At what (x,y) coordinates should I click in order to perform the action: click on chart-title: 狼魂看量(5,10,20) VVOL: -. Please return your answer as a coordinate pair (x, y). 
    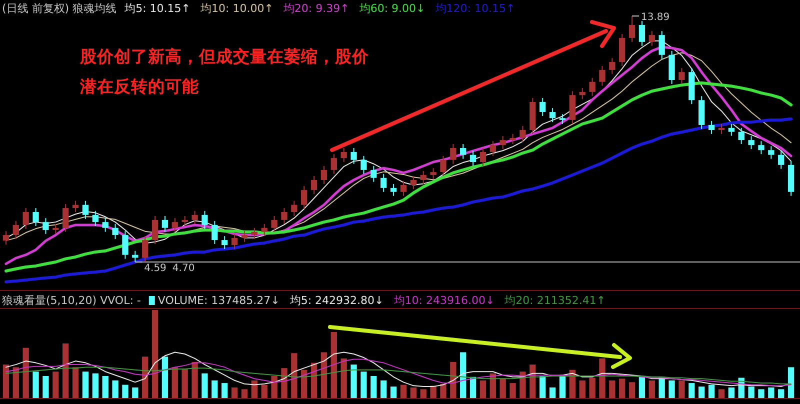
    Looking at the image, I should click on (71, 300).